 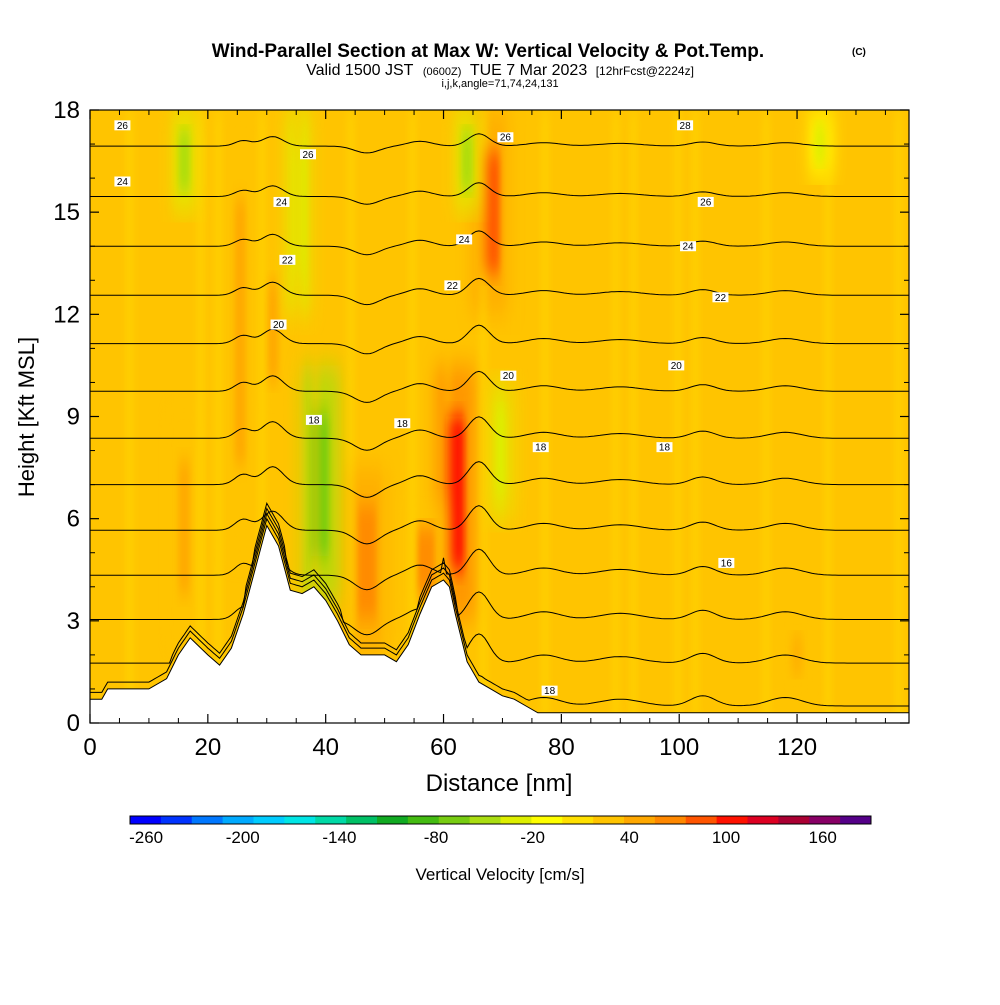 I want to click on colorbar-frame, so click(x=500, y=820).